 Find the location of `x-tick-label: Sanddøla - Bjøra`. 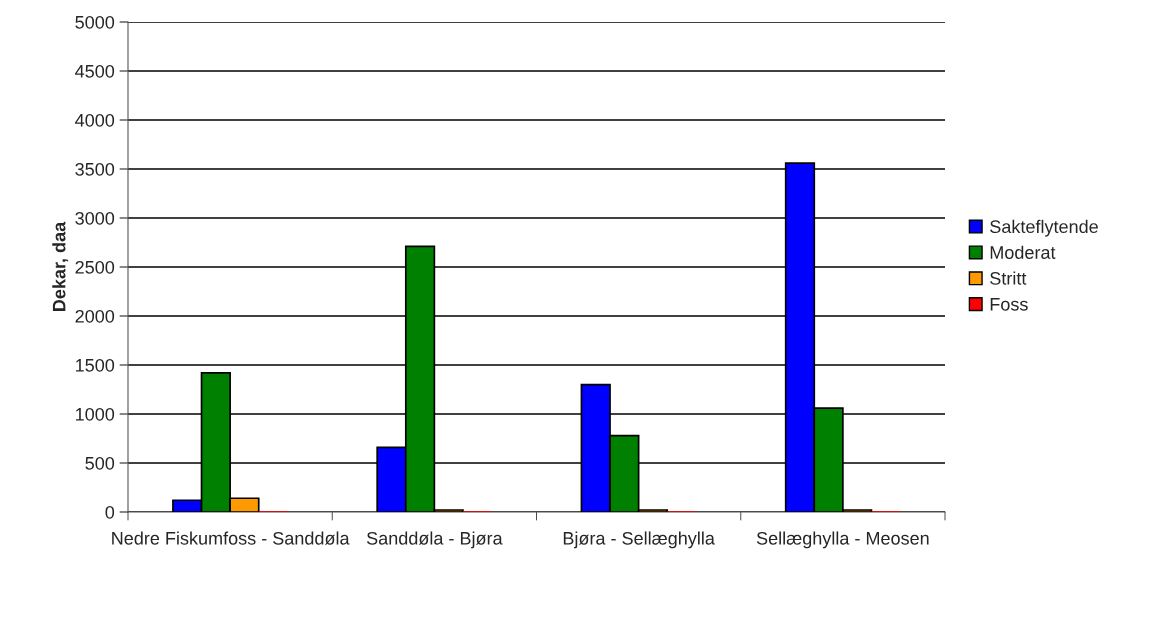

x-tick-label: Sanddøla - Bjøra is located at coordinates (434, 540).